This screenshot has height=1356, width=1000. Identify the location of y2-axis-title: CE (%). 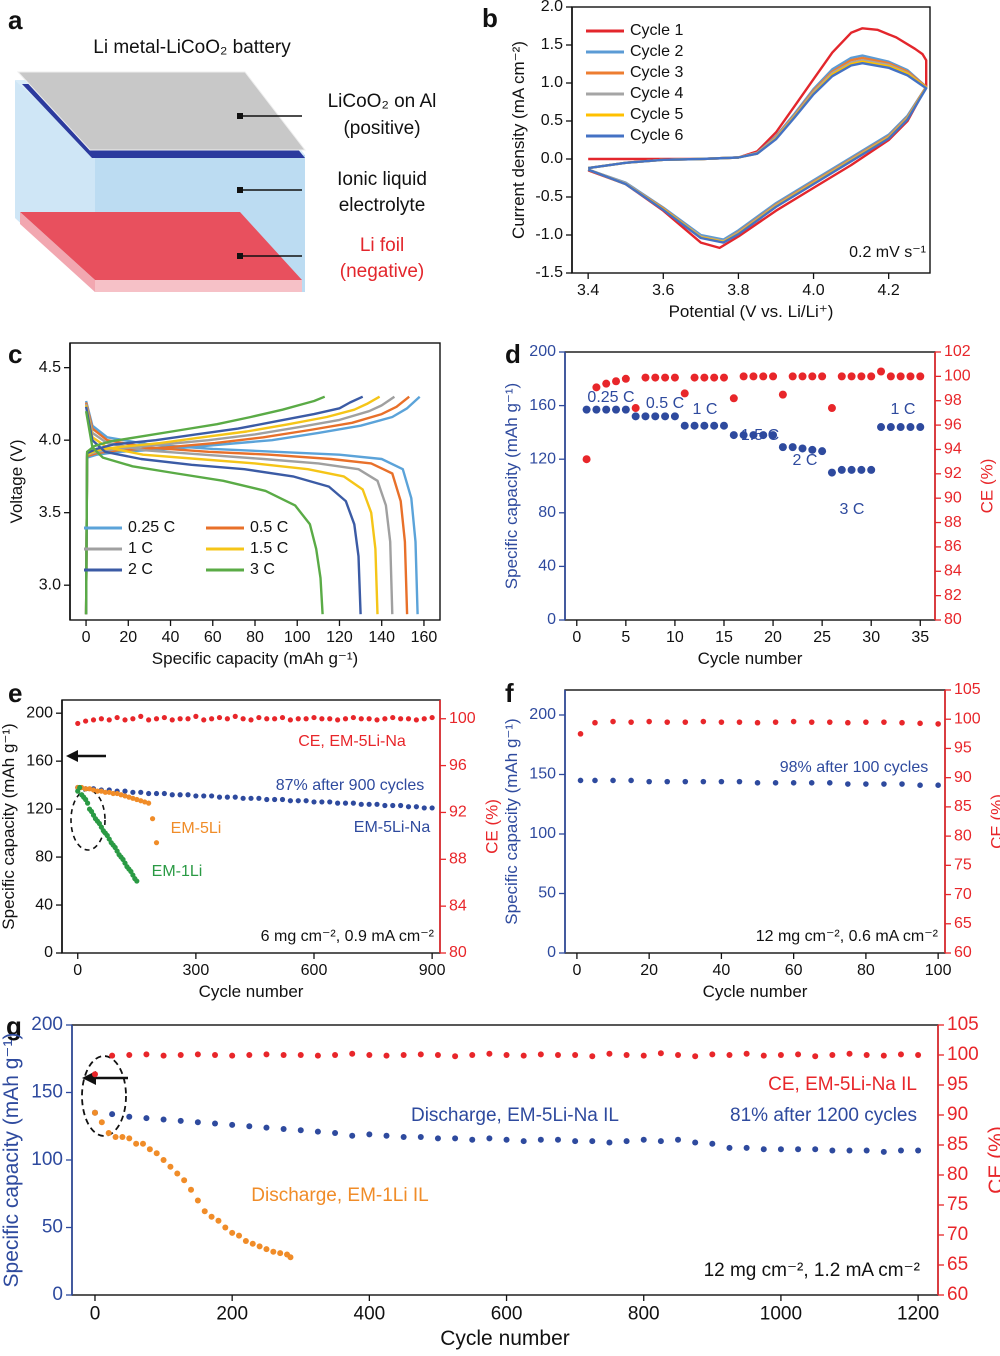
(986, 486).